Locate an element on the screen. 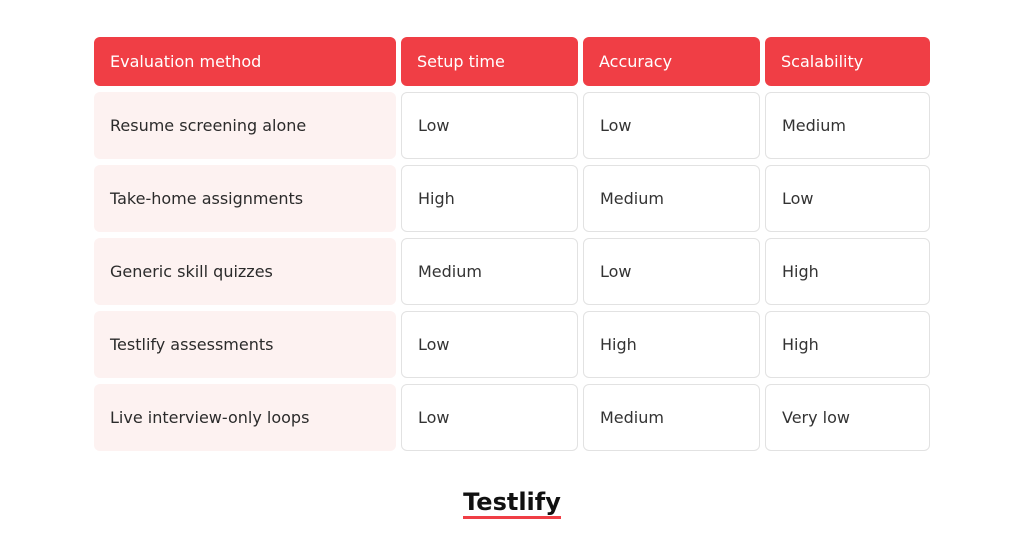 The width and height of the screenshot is (1024, 553). method-cell: Testlify assessments is located at coordinates (245, 344).